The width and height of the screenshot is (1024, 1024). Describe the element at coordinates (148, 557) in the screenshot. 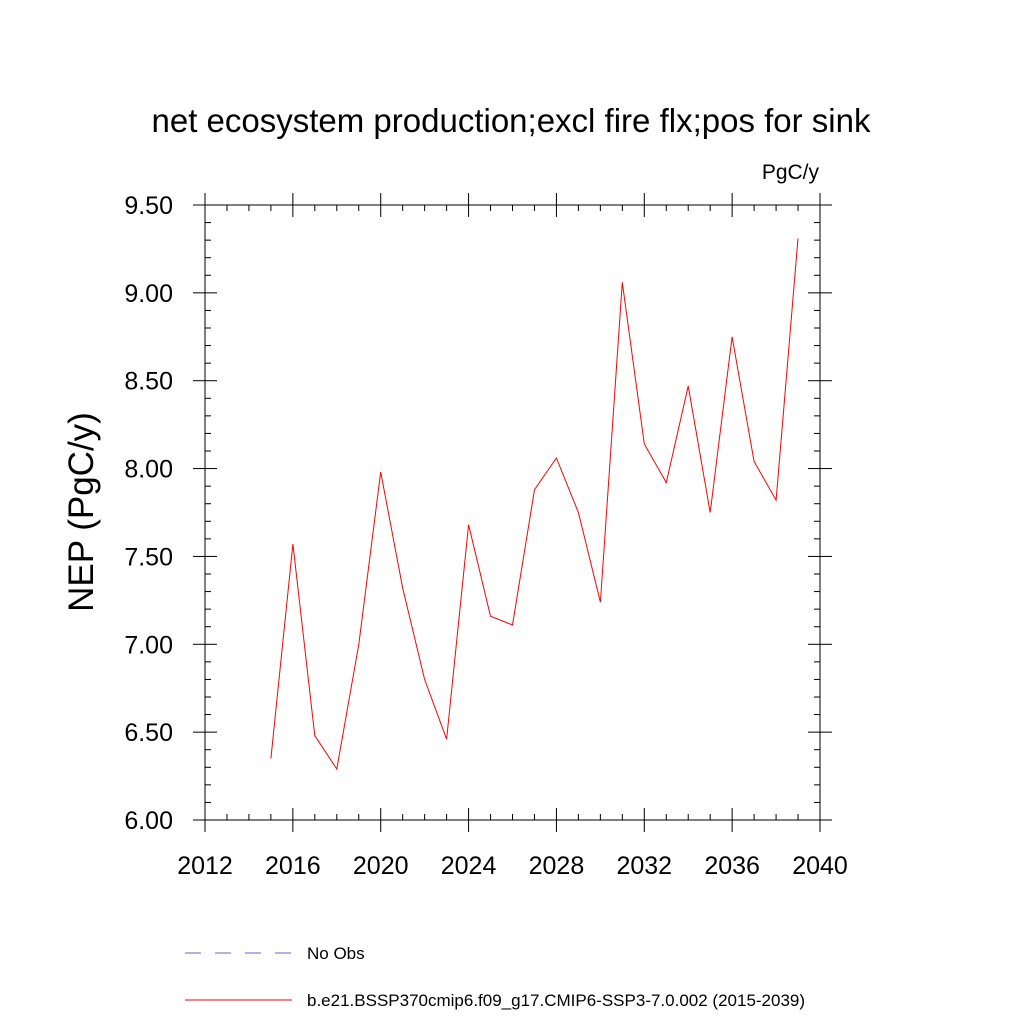

I see `y-tick-label: 7.50` at that location.